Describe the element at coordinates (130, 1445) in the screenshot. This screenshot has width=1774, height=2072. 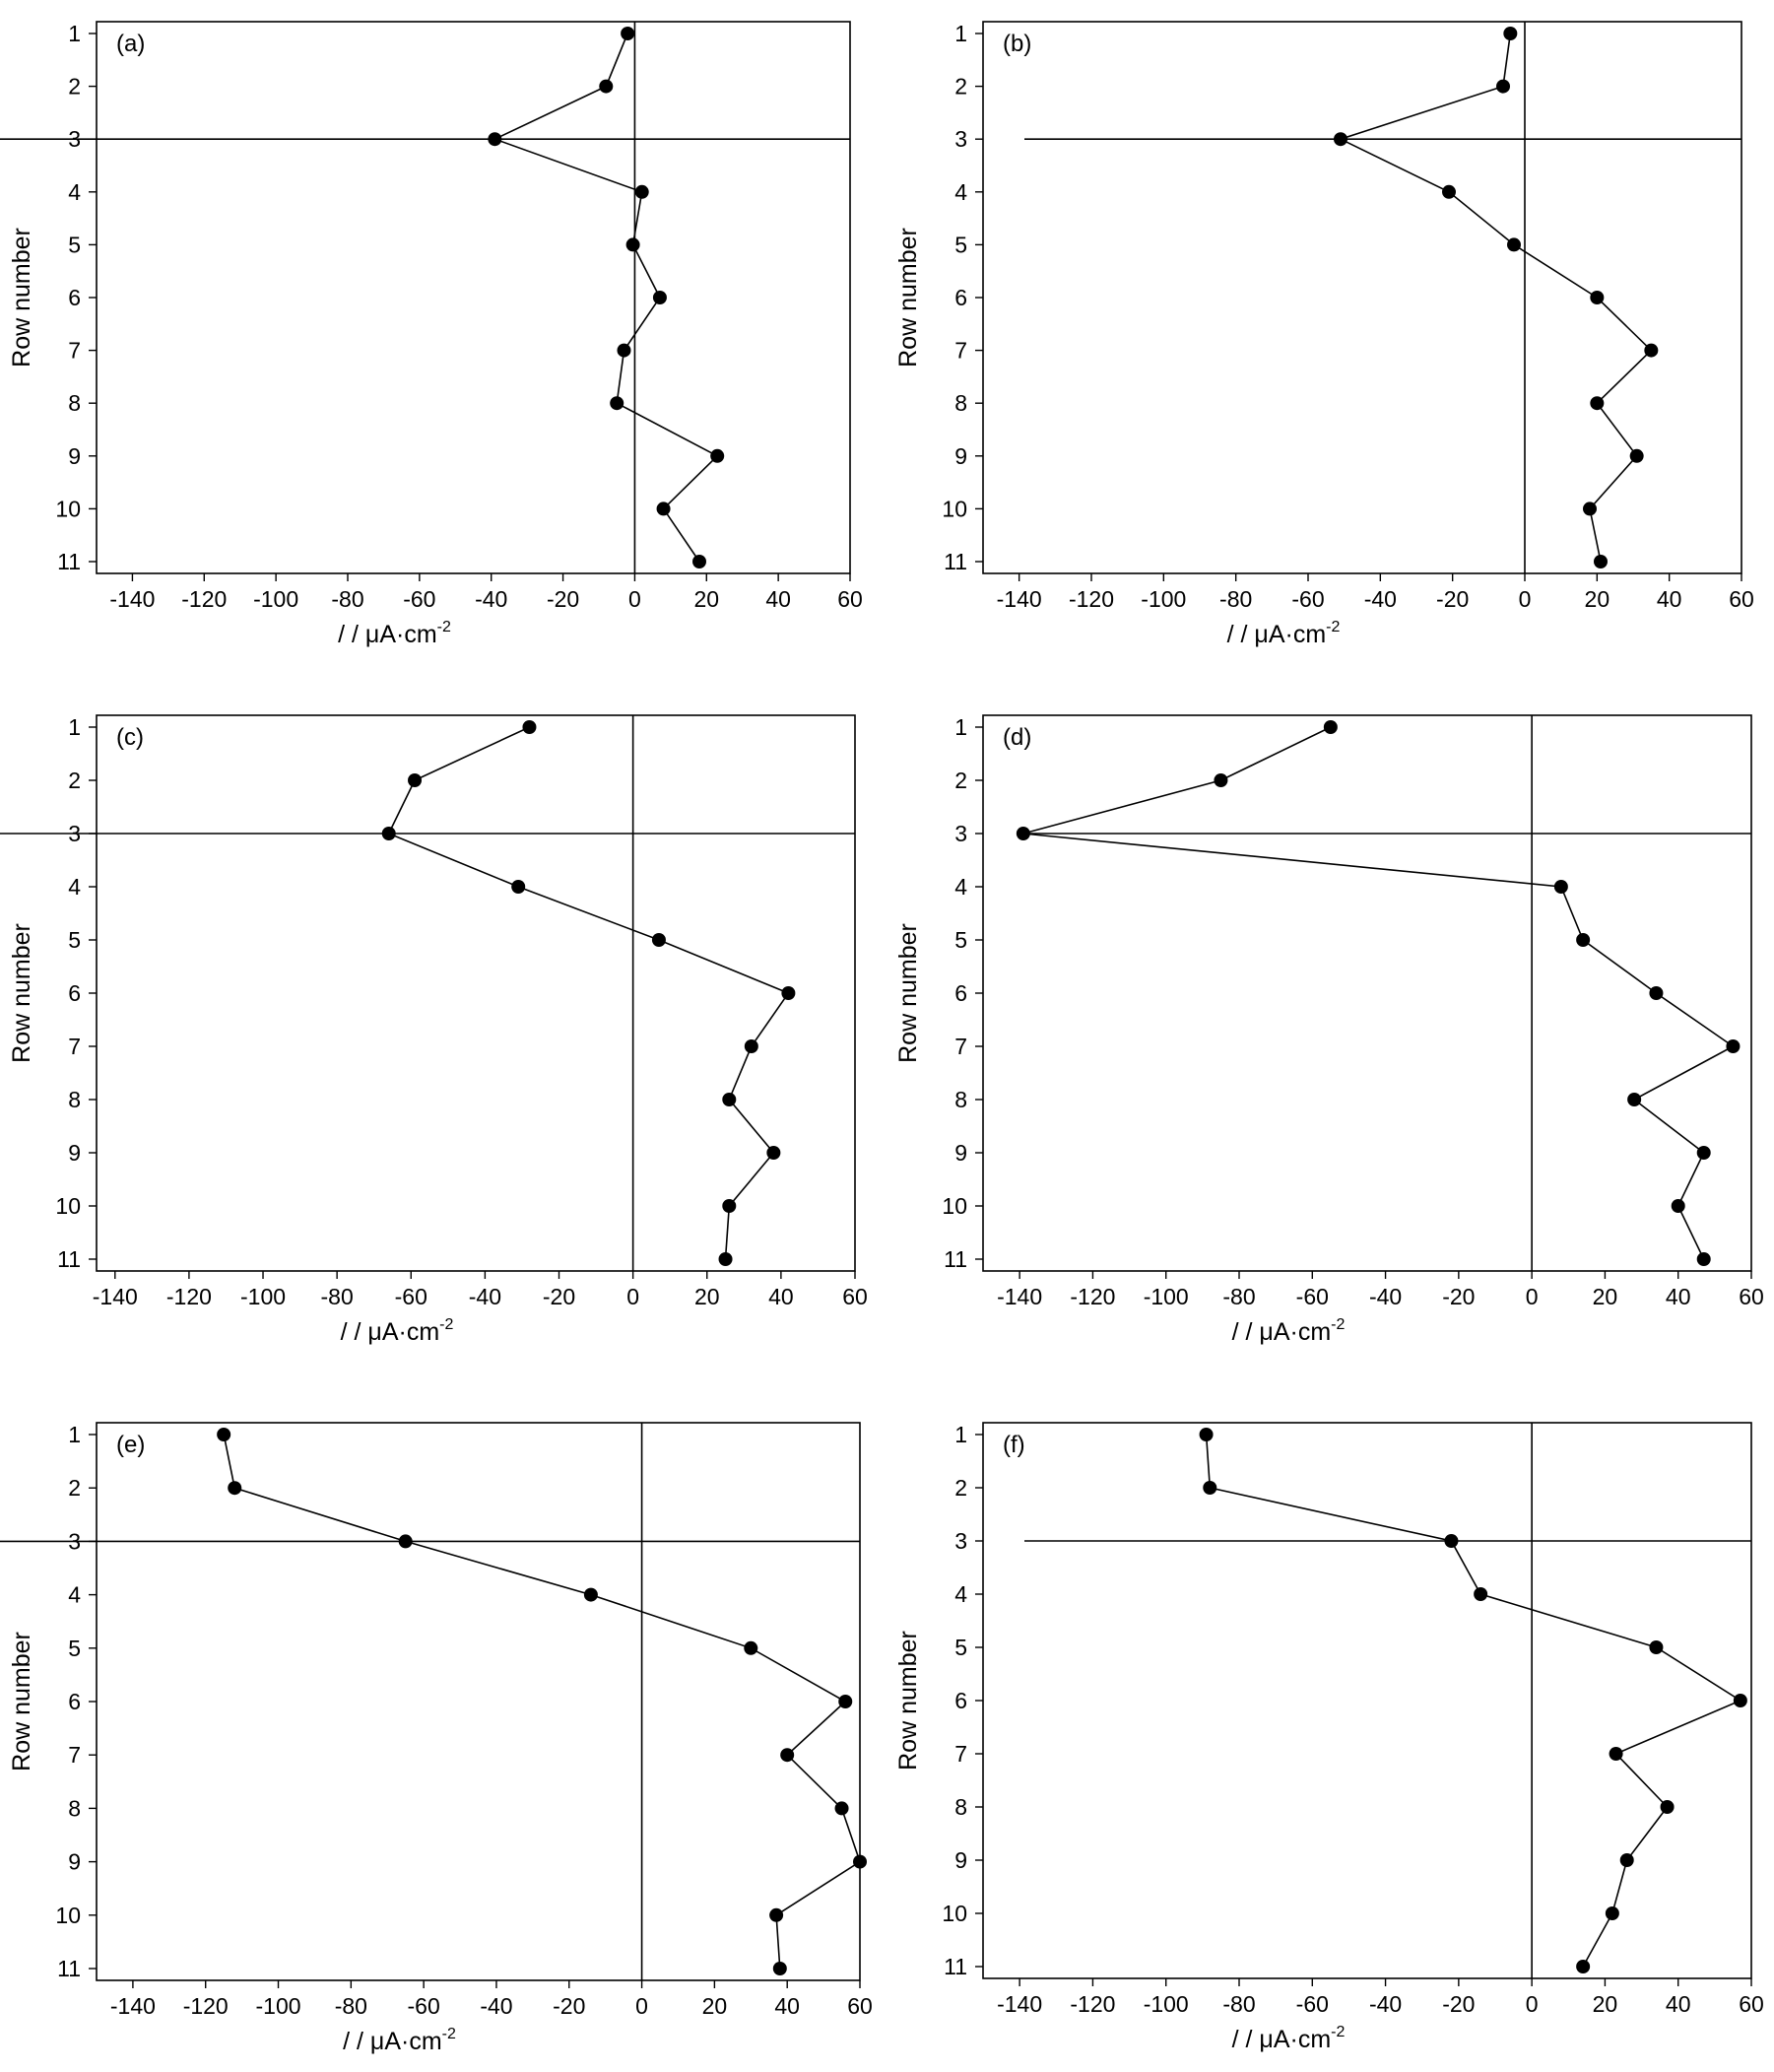
I see `panel-label: (e)` at that location.